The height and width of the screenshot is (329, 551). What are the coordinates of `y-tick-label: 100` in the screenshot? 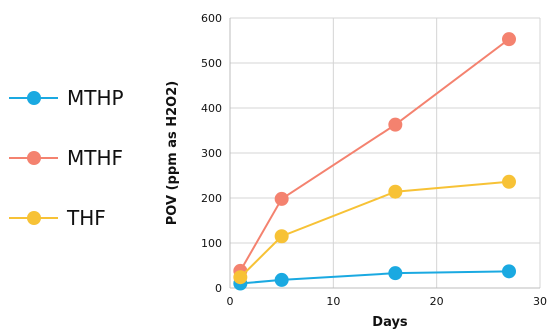 It's located at (211, 243).